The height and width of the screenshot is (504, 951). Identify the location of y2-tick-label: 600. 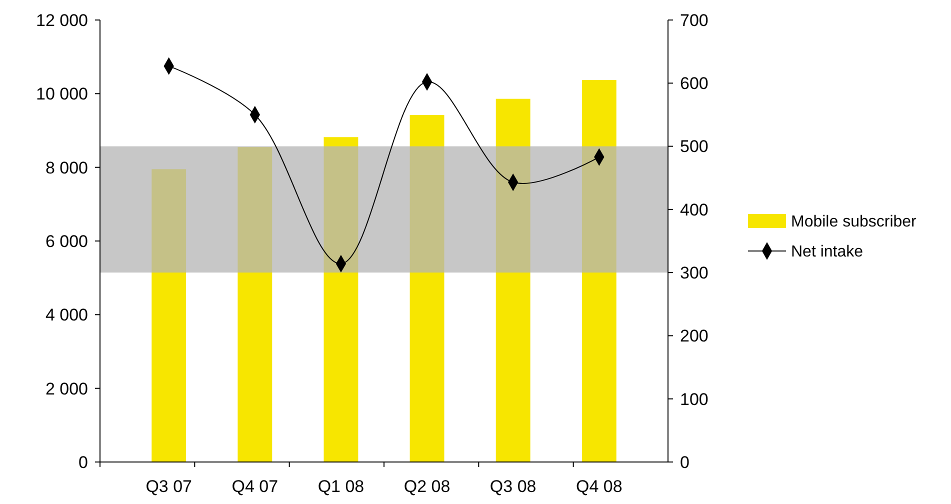
(694, 84).